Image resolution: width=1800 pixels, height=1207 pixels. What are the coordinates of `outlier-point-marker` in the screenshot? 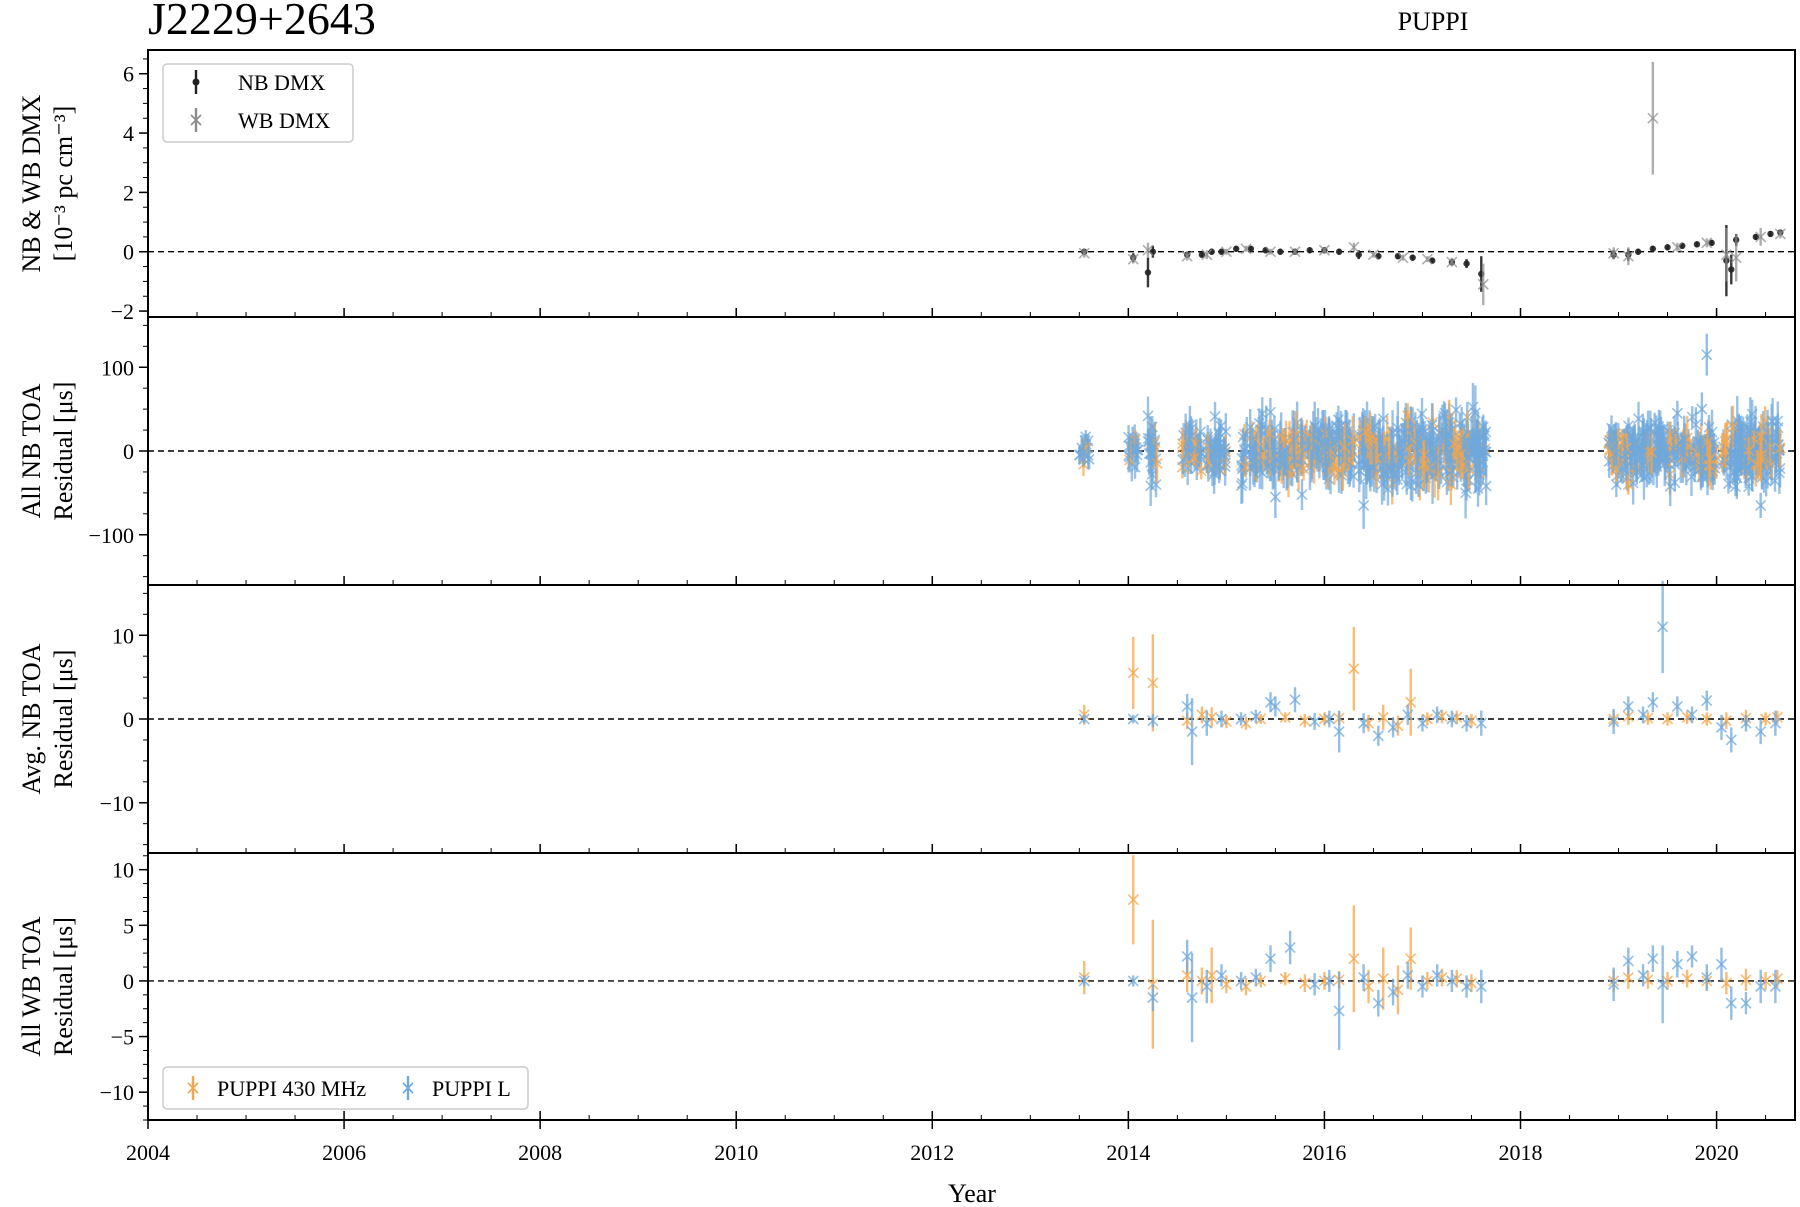 It's located at (1408, 416).